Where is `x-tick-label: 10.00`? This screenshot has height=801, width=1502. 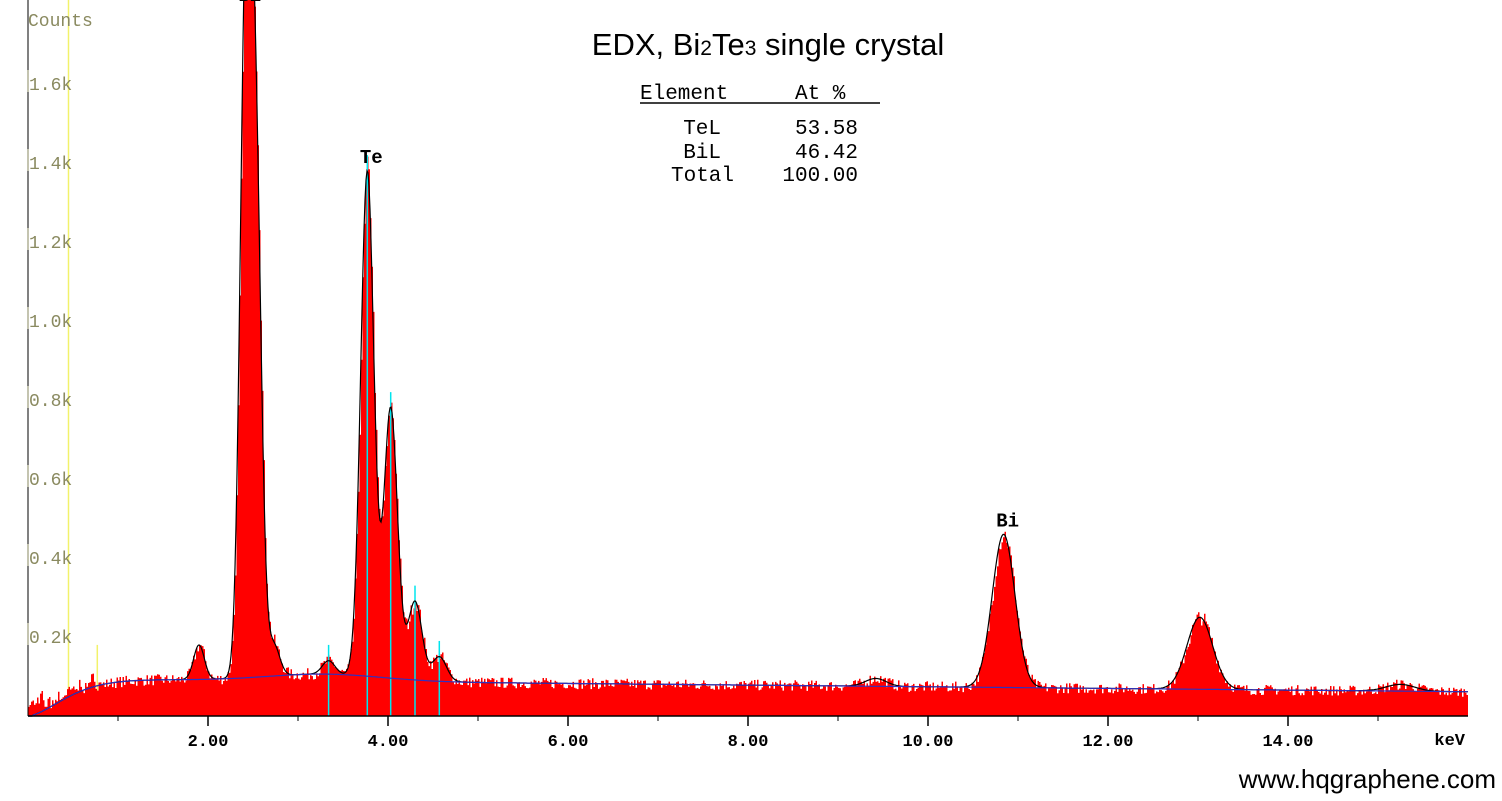 x-tick-label: 10.00 is located at coordinates (927, 742).